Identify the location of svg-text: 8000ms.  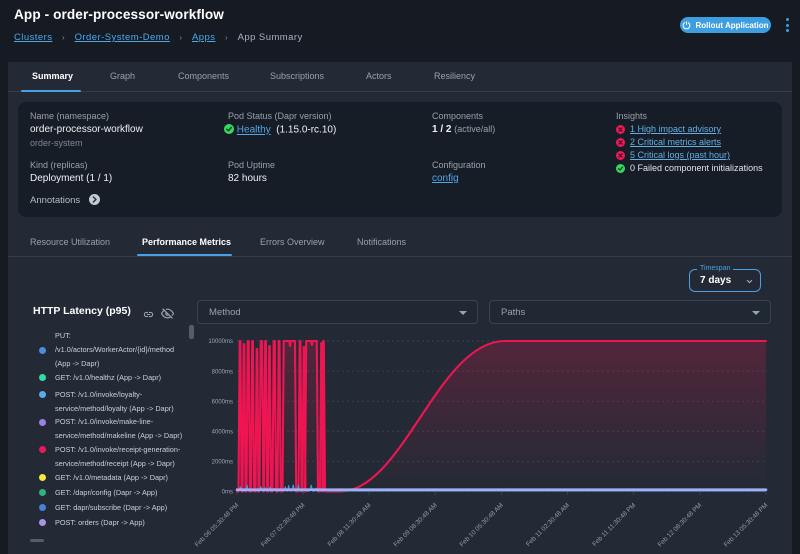
(222, 372).